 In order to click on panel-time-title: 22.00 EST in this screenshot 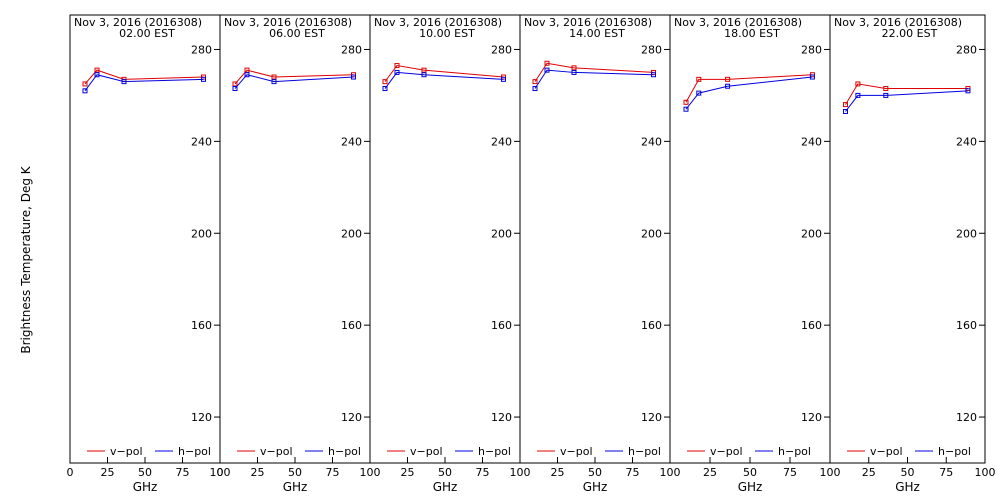, I will do `click(910, 33)`.